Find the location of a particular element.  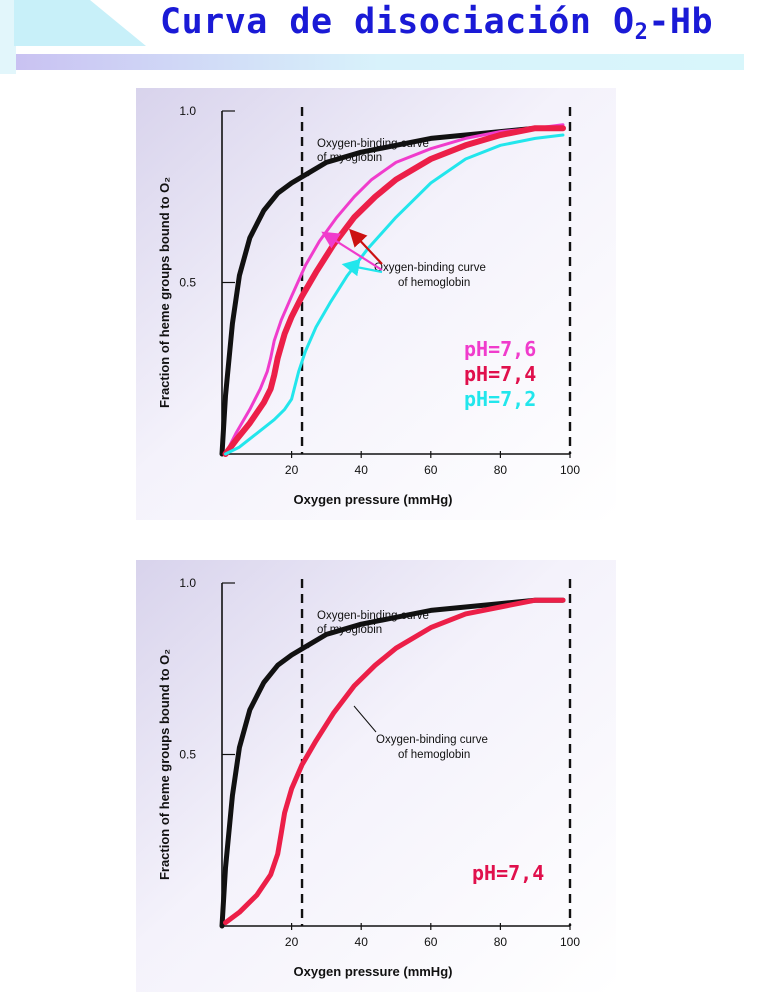

title-banner: Curva de disociación O2-Hb is located at coordinates (380, 40).